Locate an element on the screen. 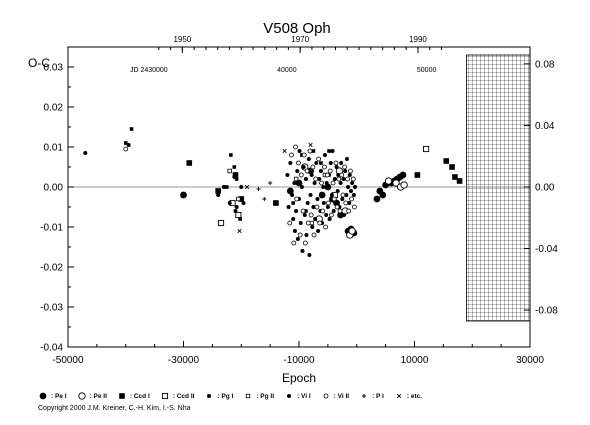  point-ccd-ii is located at coordinates (221, 223).